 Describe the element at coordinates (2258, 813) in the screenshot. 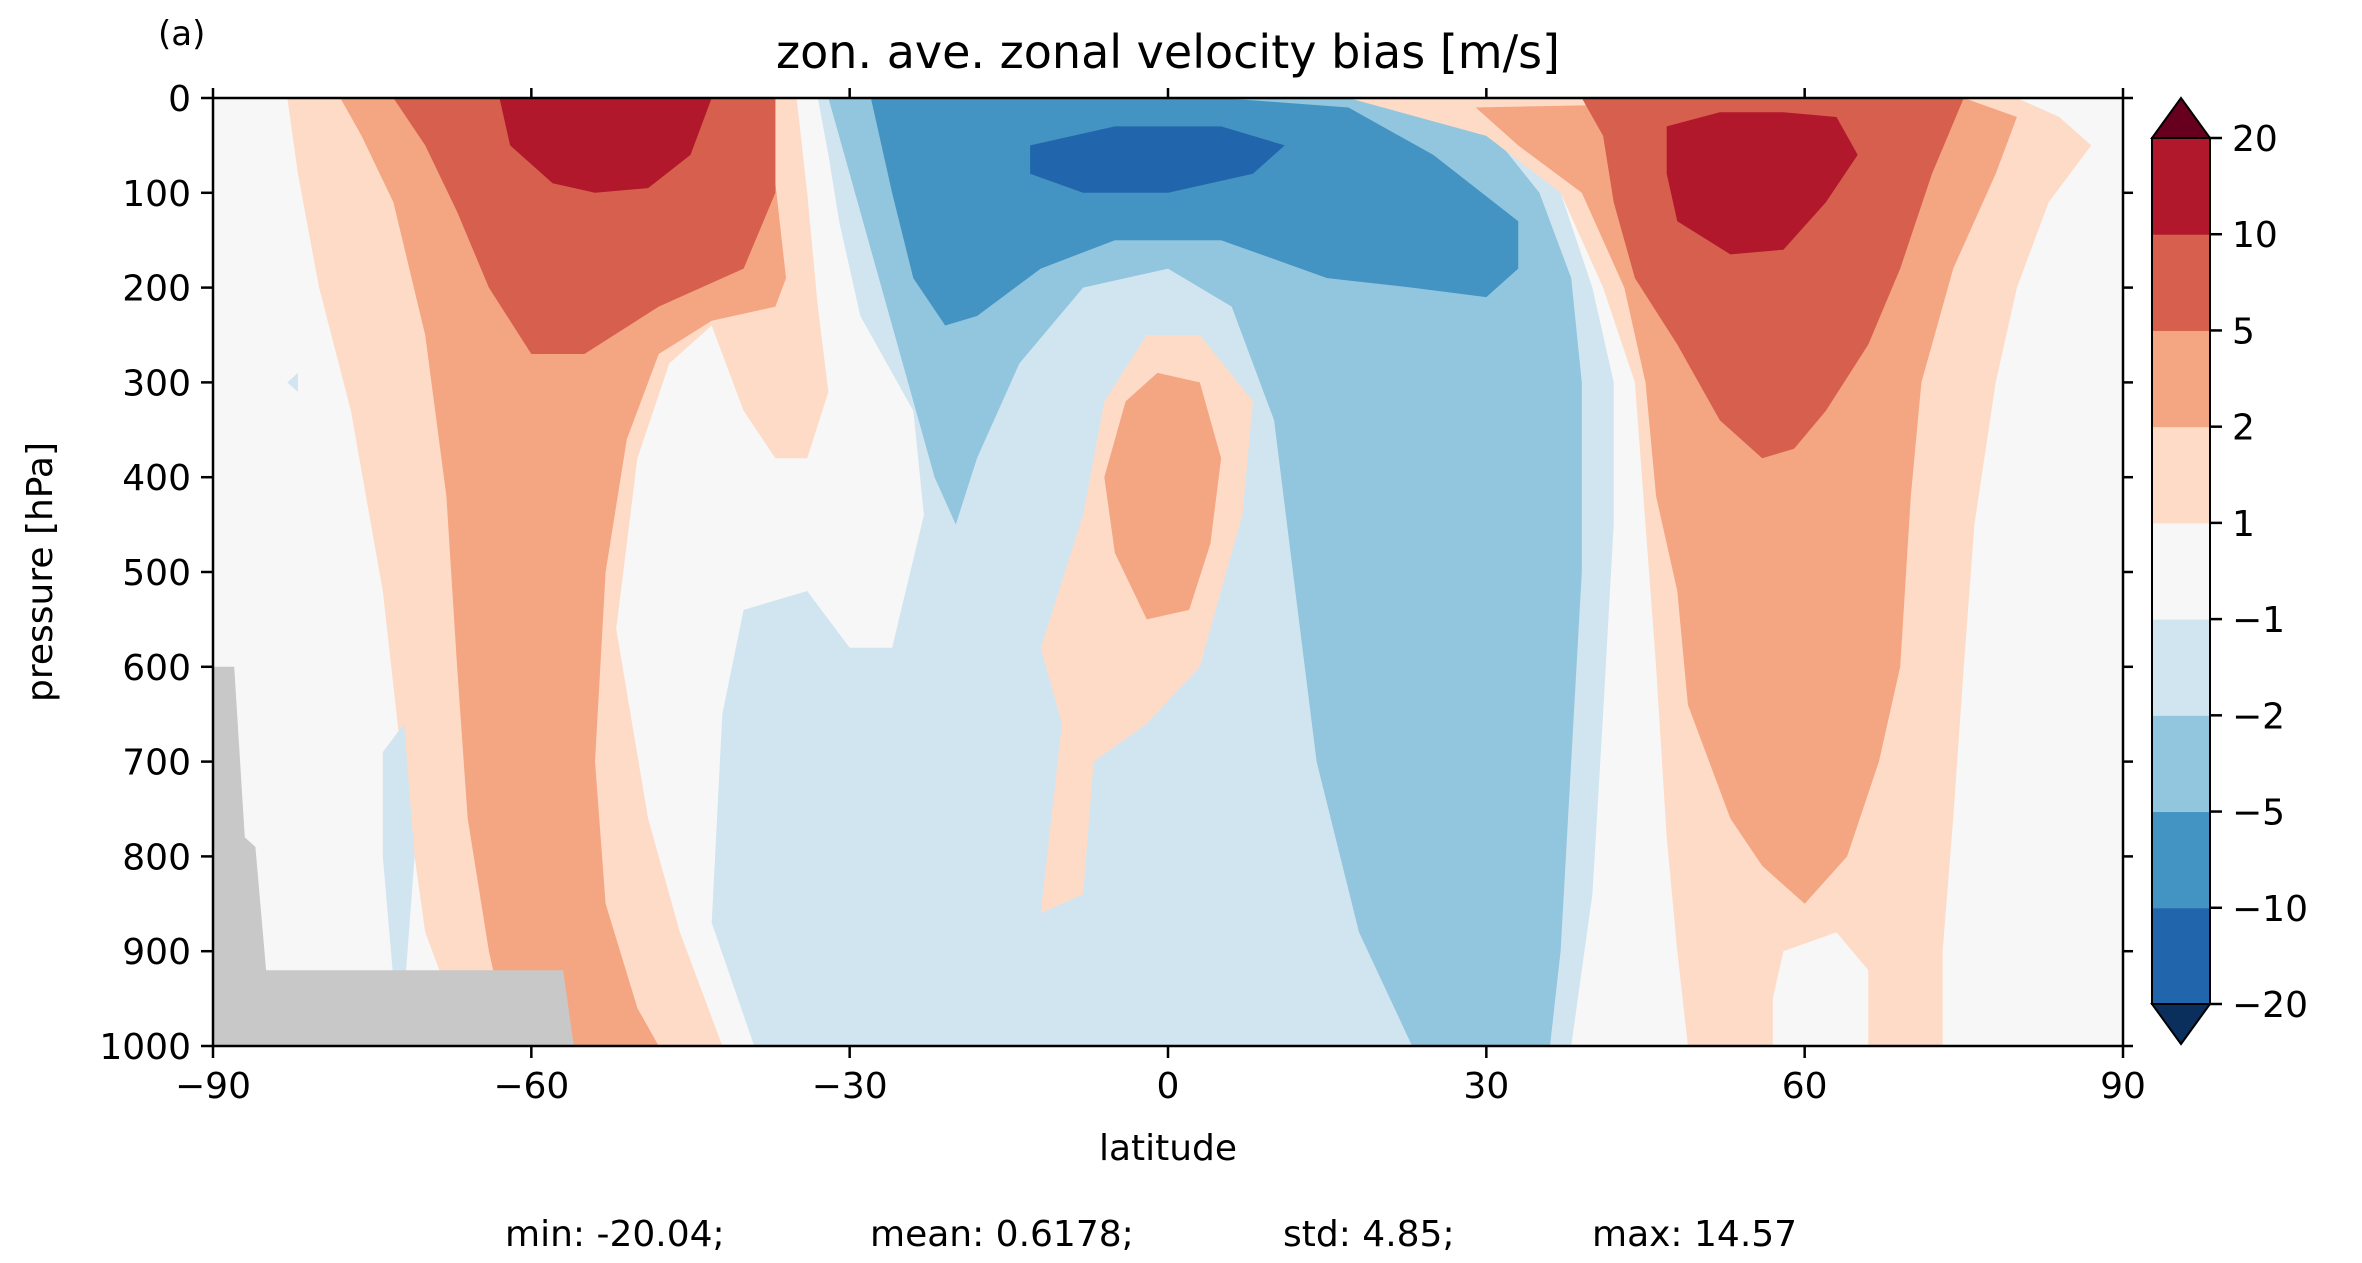

I see `colorbar-tick-label: −5` at that location.